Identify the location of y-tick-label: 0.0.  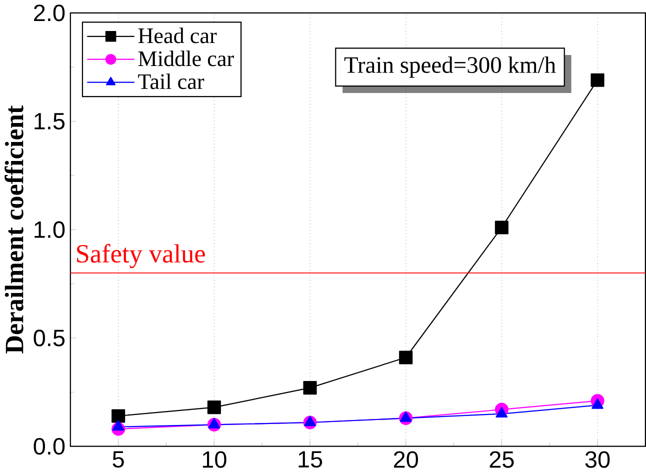
(49, 446).